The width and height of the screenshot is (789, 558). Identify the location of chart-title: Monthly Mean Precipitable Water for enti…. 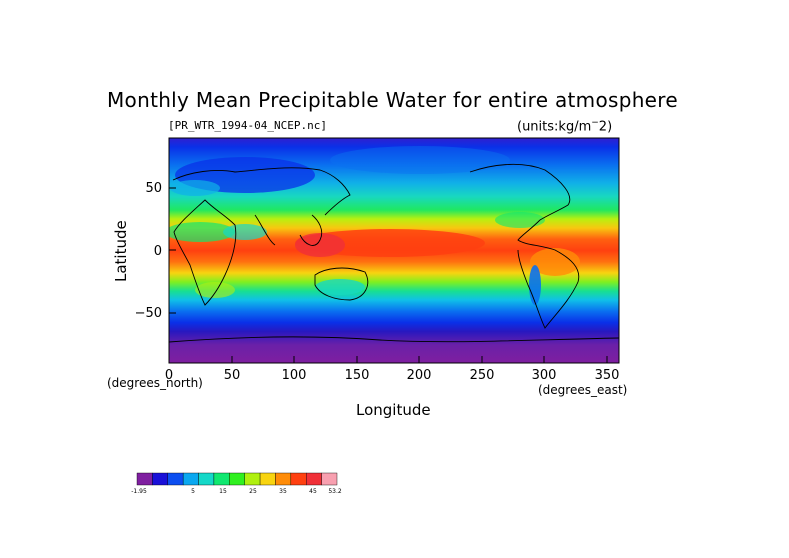
(392, 100).